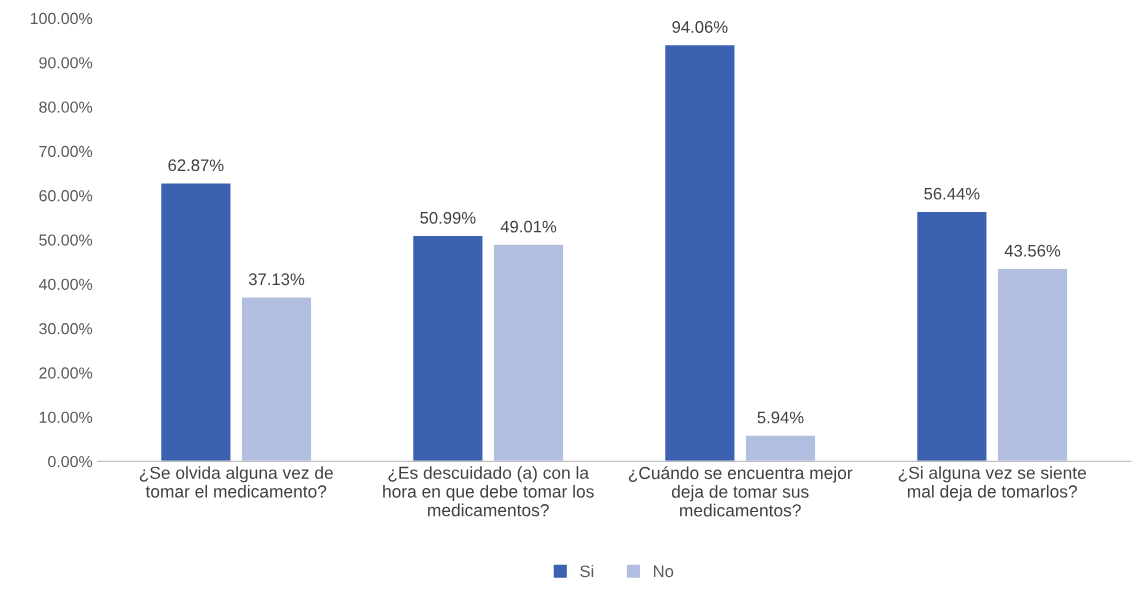 This screenshot has height=607, width=1148. I want to click on data-label: 5.94%, so click(780, 417).